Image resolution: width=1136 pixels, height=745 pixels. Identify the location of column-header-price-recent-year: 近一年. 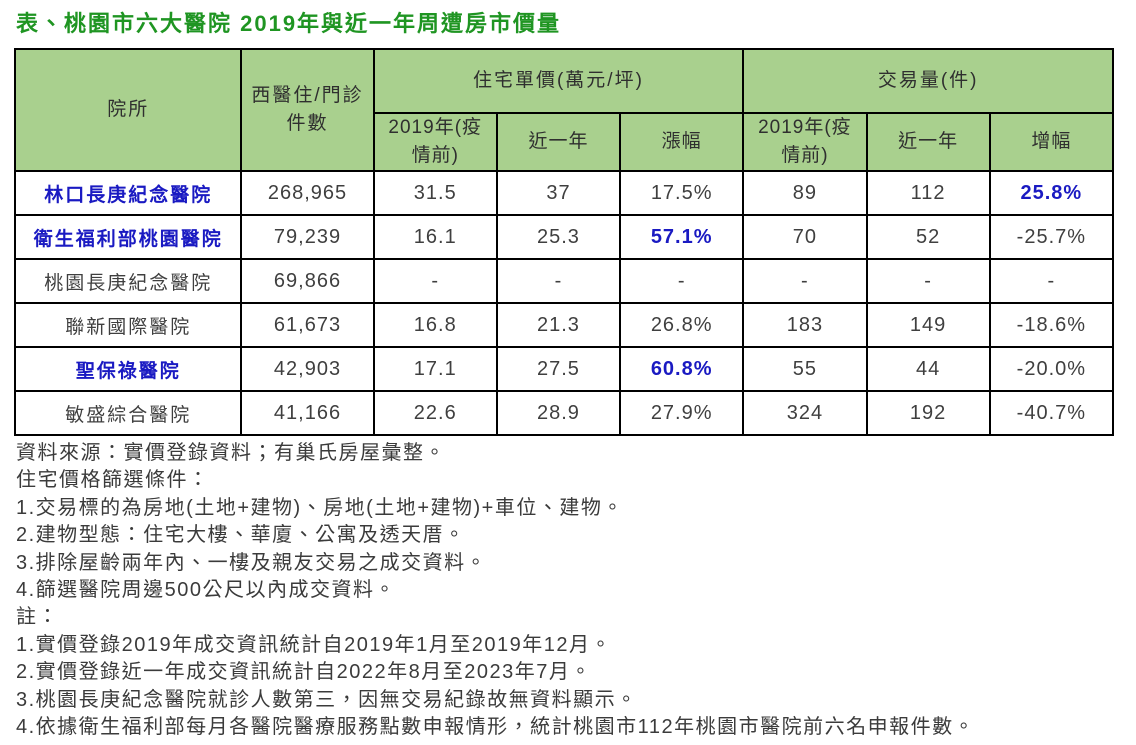
(558, 142).